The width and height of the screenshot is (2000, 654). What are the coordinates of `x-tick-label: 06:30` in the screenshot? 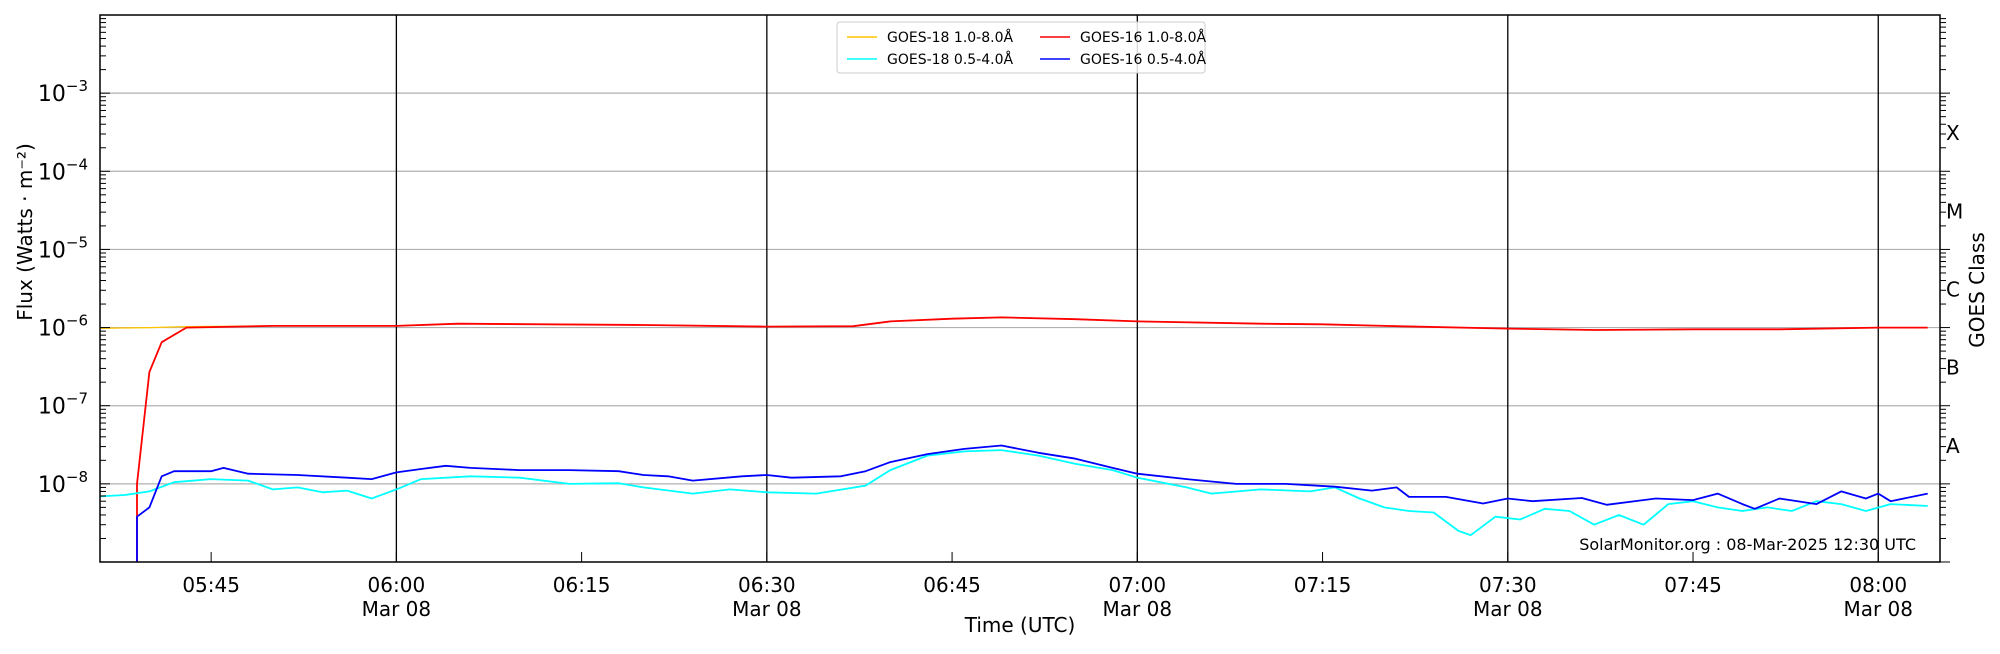 It's located at (767, 585).